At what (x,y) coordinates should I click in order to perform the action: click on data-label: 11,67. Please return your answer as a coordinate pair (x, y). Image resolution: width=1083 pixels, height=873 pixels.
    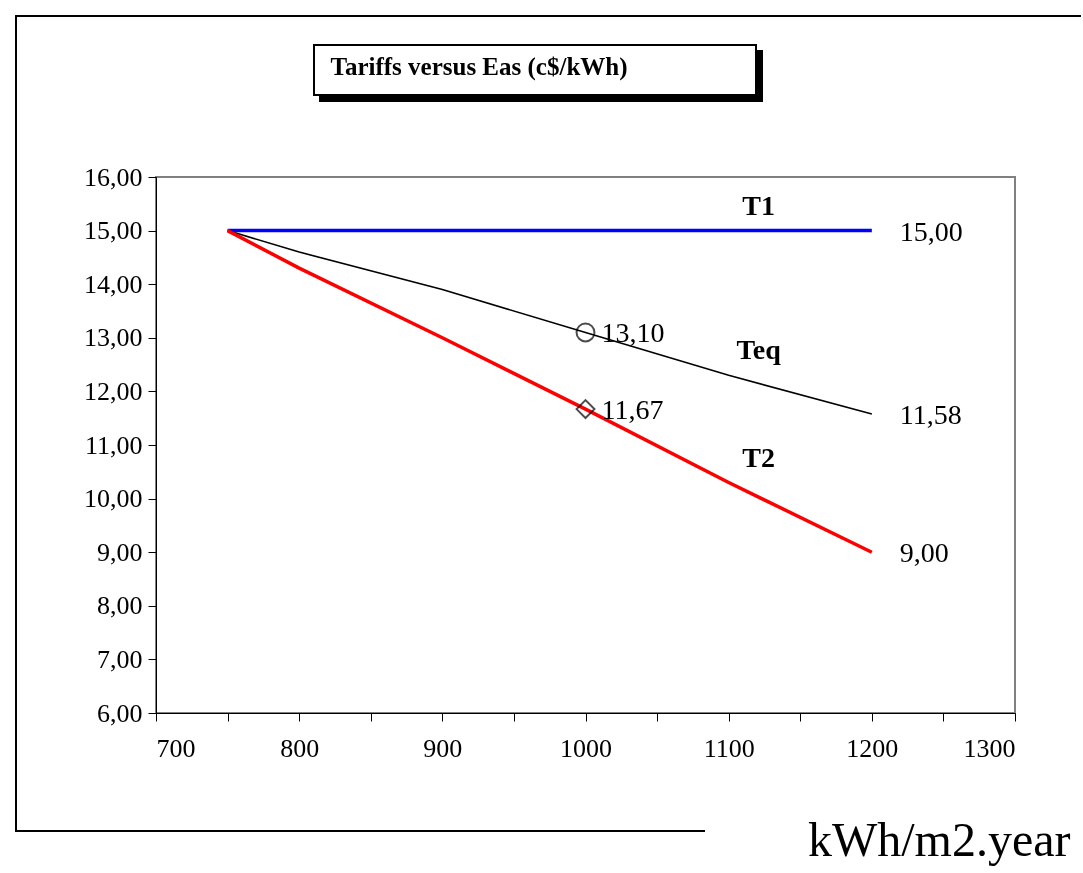
    Looking at the image, I should click on (632, 410).